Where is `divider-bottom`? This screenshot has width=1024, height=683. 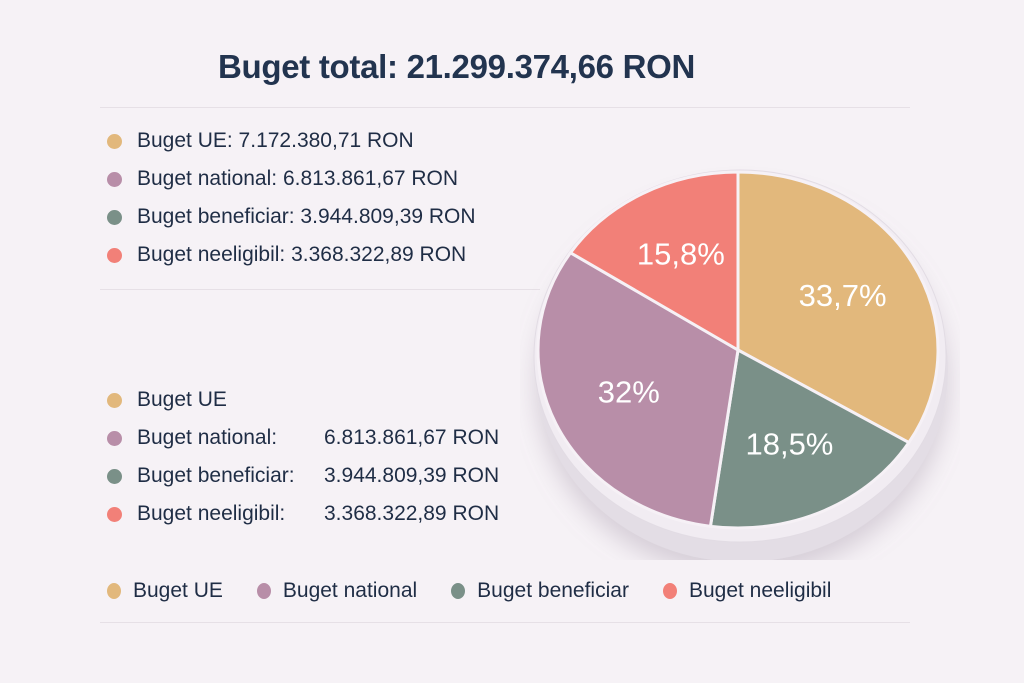
divider-bottom is located at coordinates (505, 622).